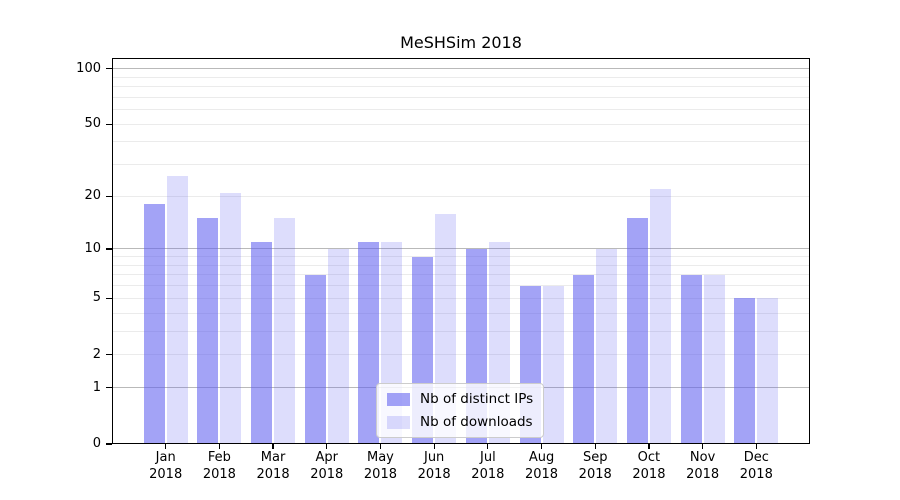 The height and width of the screenshot is (500, 900). What do you see at coordinates (166, 466) in the screenshot?
I see `x-tick-label: Jan 2018` at bounding box center [166, 466].